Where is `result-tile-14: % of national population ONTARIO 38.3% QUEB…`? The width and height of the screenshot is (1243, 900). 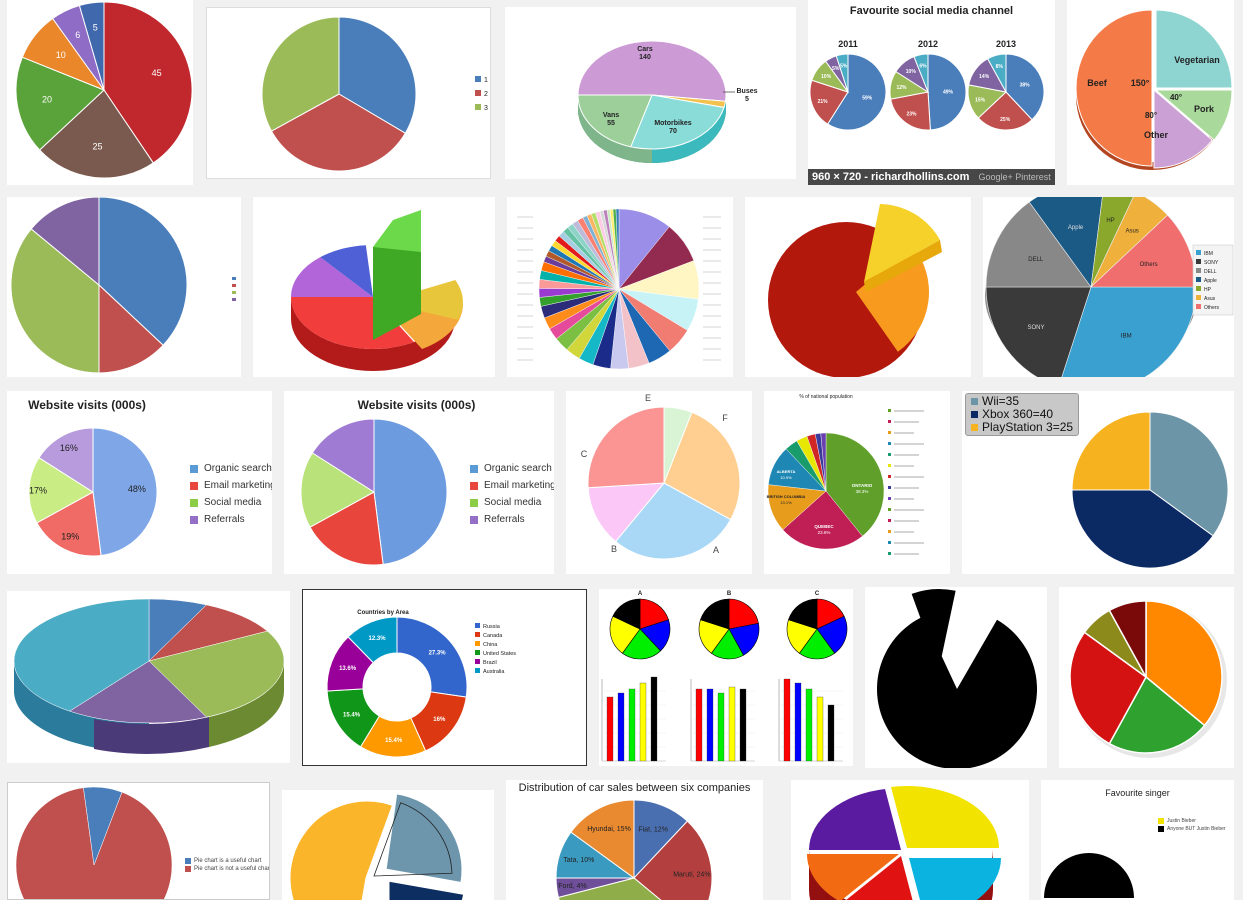 result-tile-14: % of national population ONTARIO 38.3% QUEB… is located at coordinates (857, 482).